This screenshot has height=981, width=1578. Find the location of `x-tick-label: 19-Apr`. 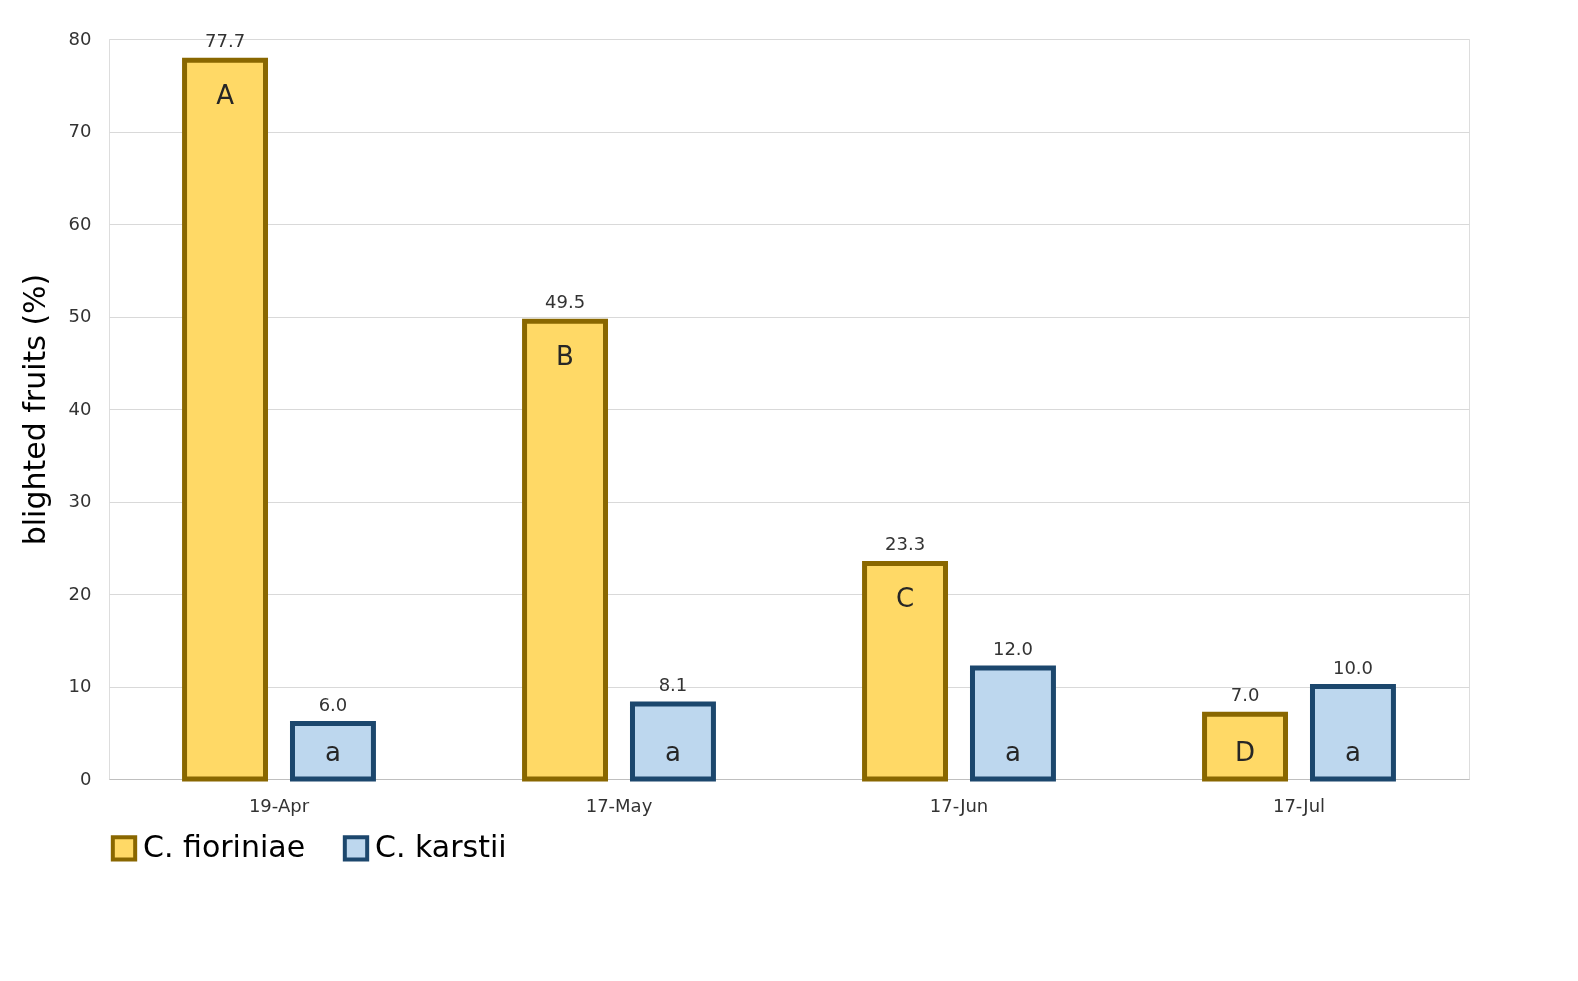

x-tick-label: 19-Apr is located at coordinates (279, 805).